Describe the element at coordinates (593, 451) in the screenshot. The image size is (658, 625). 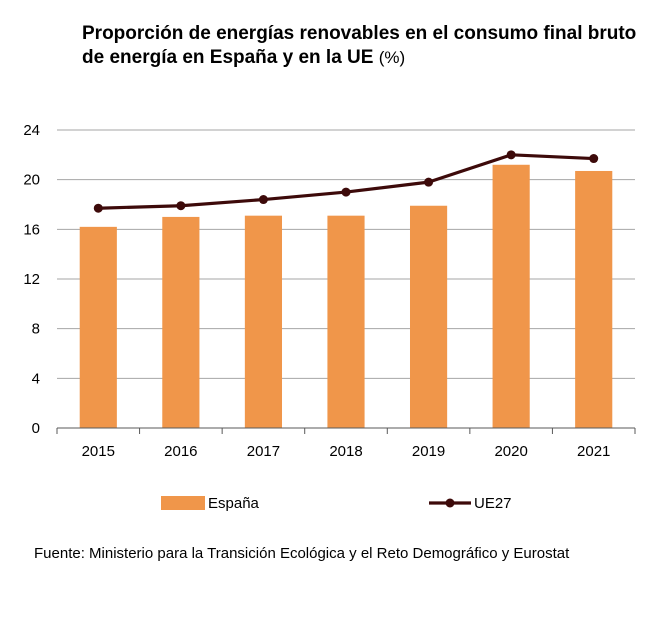
I see `x-tick-label: 2021` at that location.